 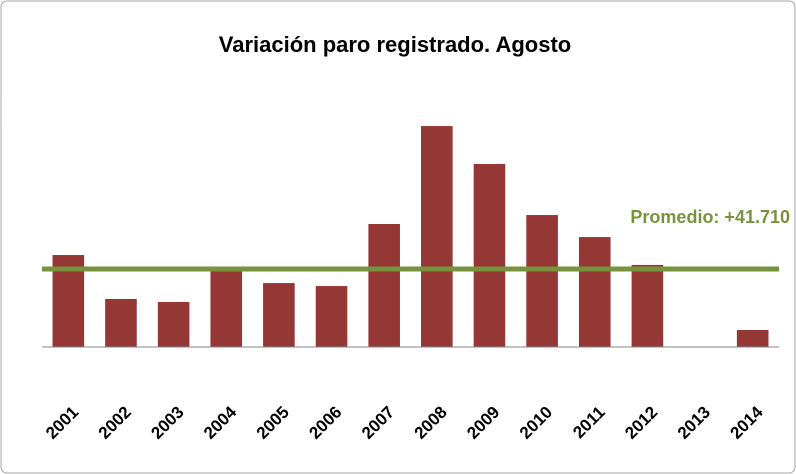 What do you see at coordinates (710, 217) in the screenshot?
I see `average-label: Promedio: +41.710` at bounding box center [710, 217].